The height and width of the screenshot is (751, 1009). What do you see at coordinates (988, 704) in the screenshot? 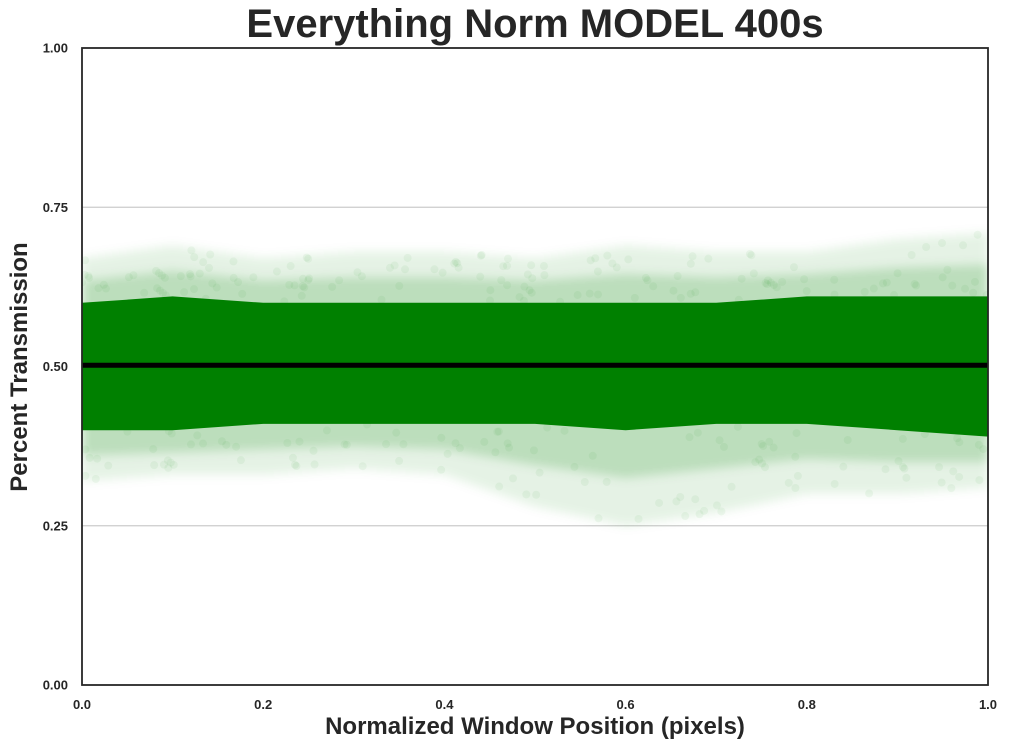
I see `x-tick-label: 1.0` at bounding box center [988, 704].